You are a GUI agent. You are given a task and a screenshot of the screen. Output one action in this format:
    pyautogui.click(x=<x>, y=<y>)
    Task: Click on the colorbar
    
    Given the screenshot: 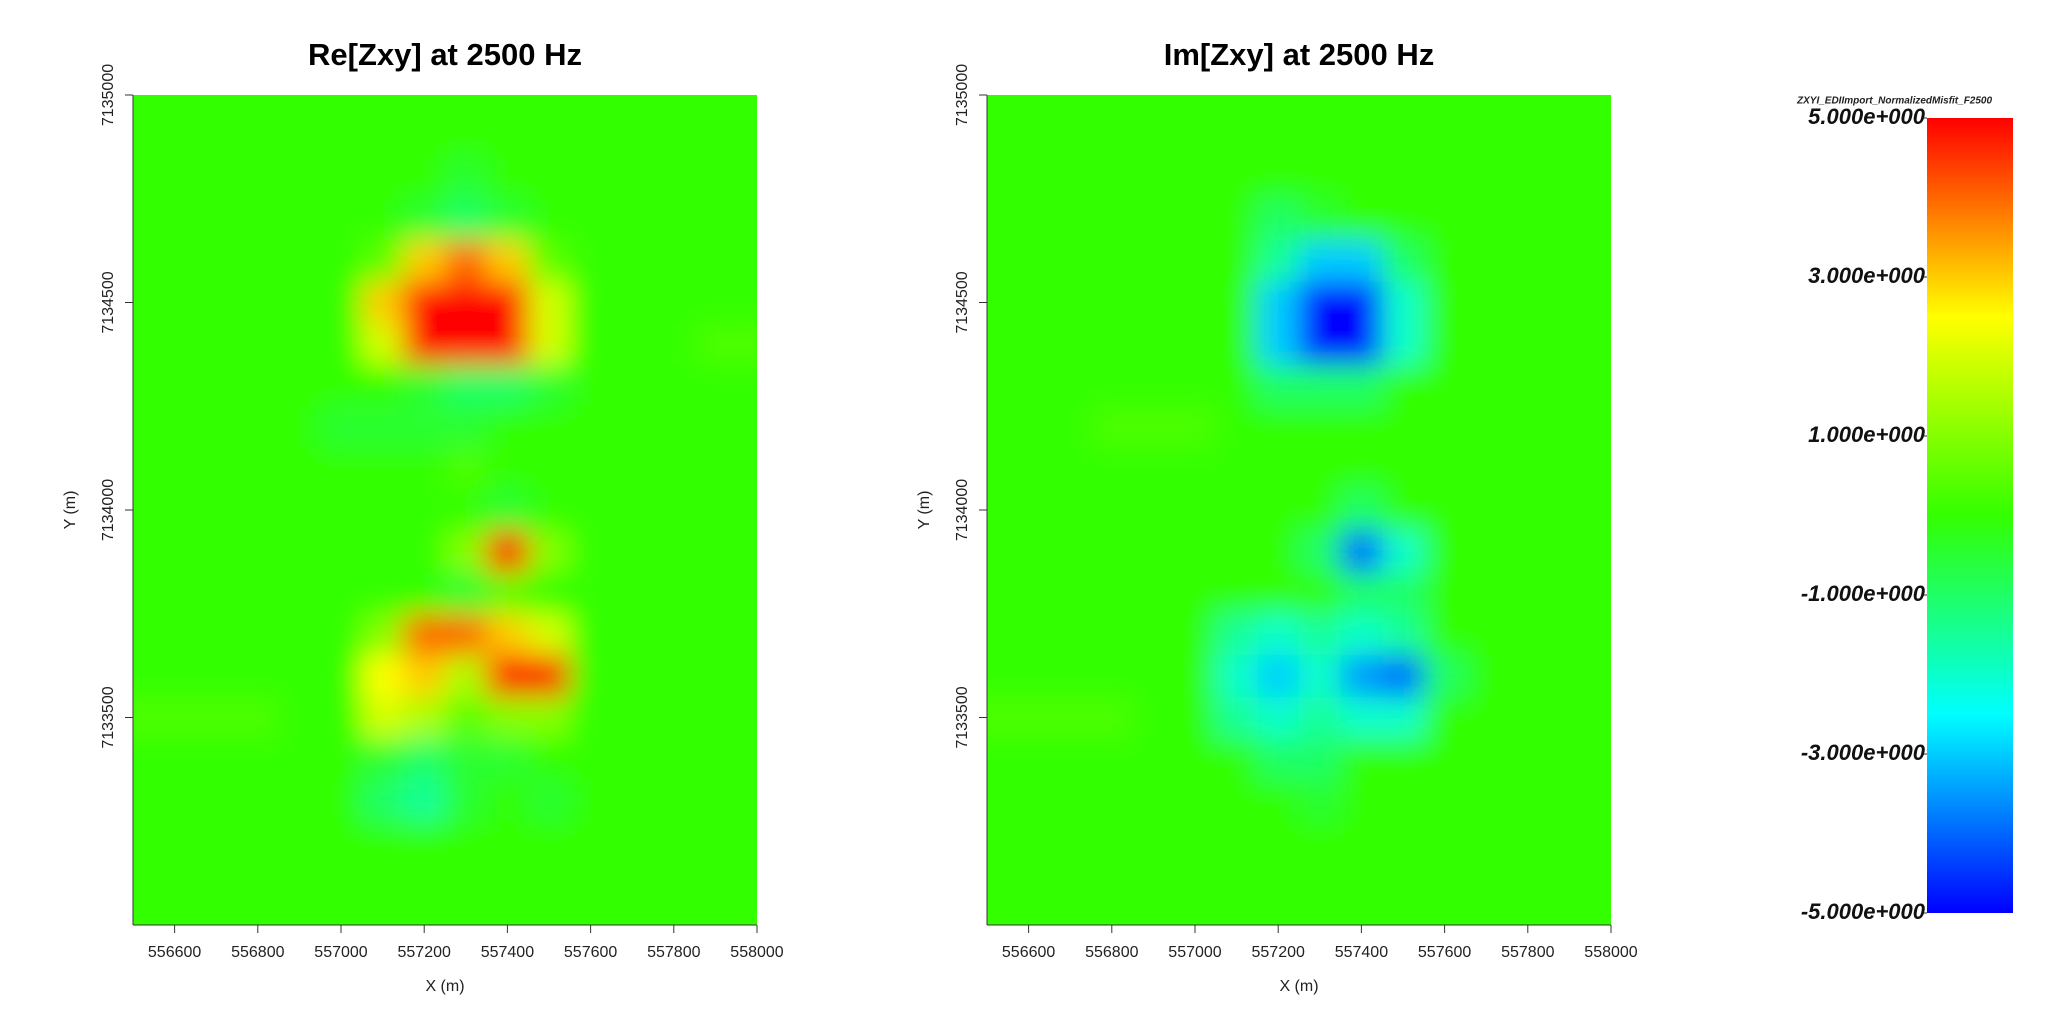 What is the action you would take?
    pyautogui.click(x=1970, y=515)
    